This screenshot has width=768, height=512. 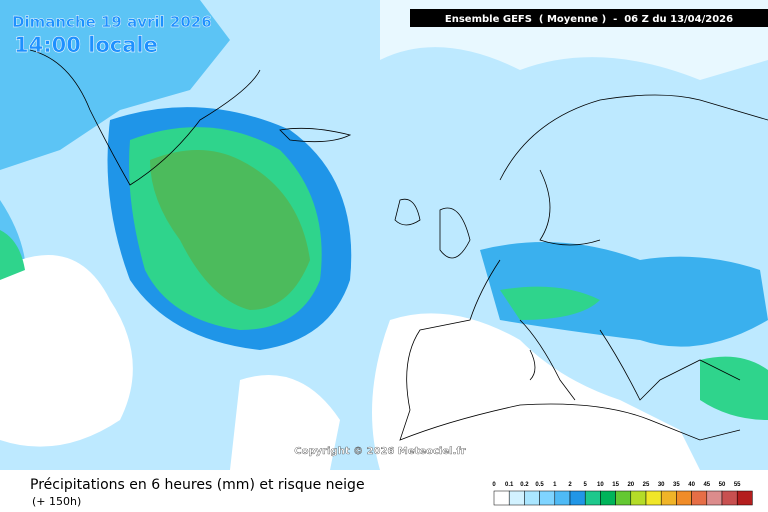 What do you see at coordinates (737, 485) in the screenshot?
I see `legend-label: 55` at bounding box center [737, 485].